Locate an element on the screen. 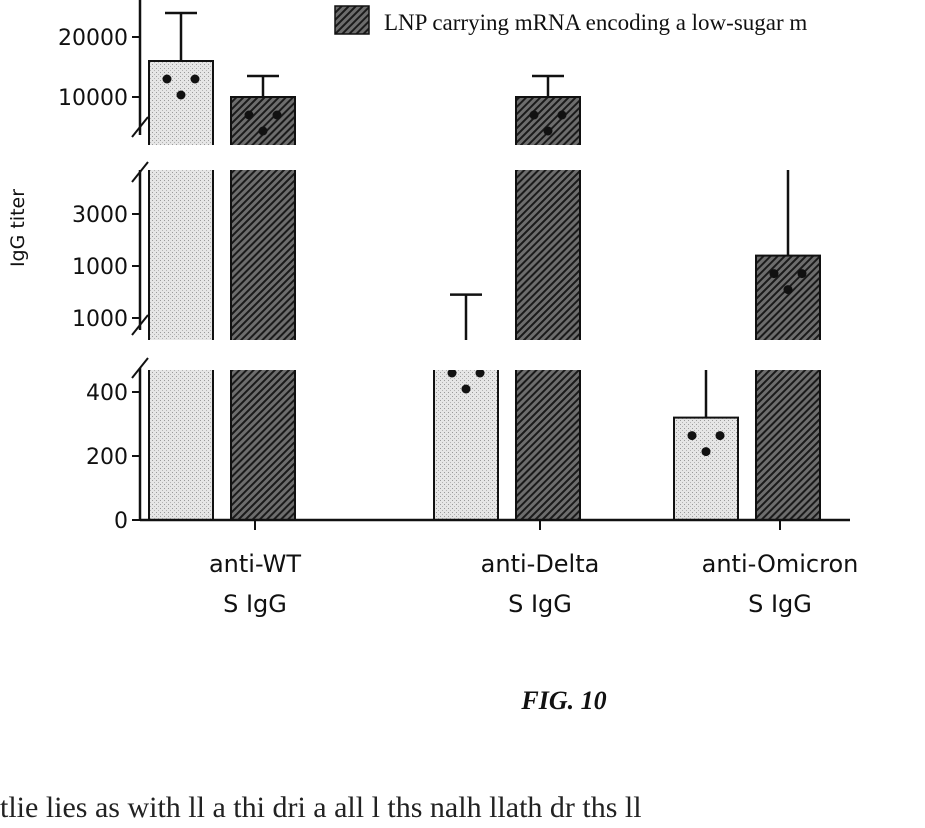 The image size is (925, 828). legend-swatch is located at coordinates (352, 20).